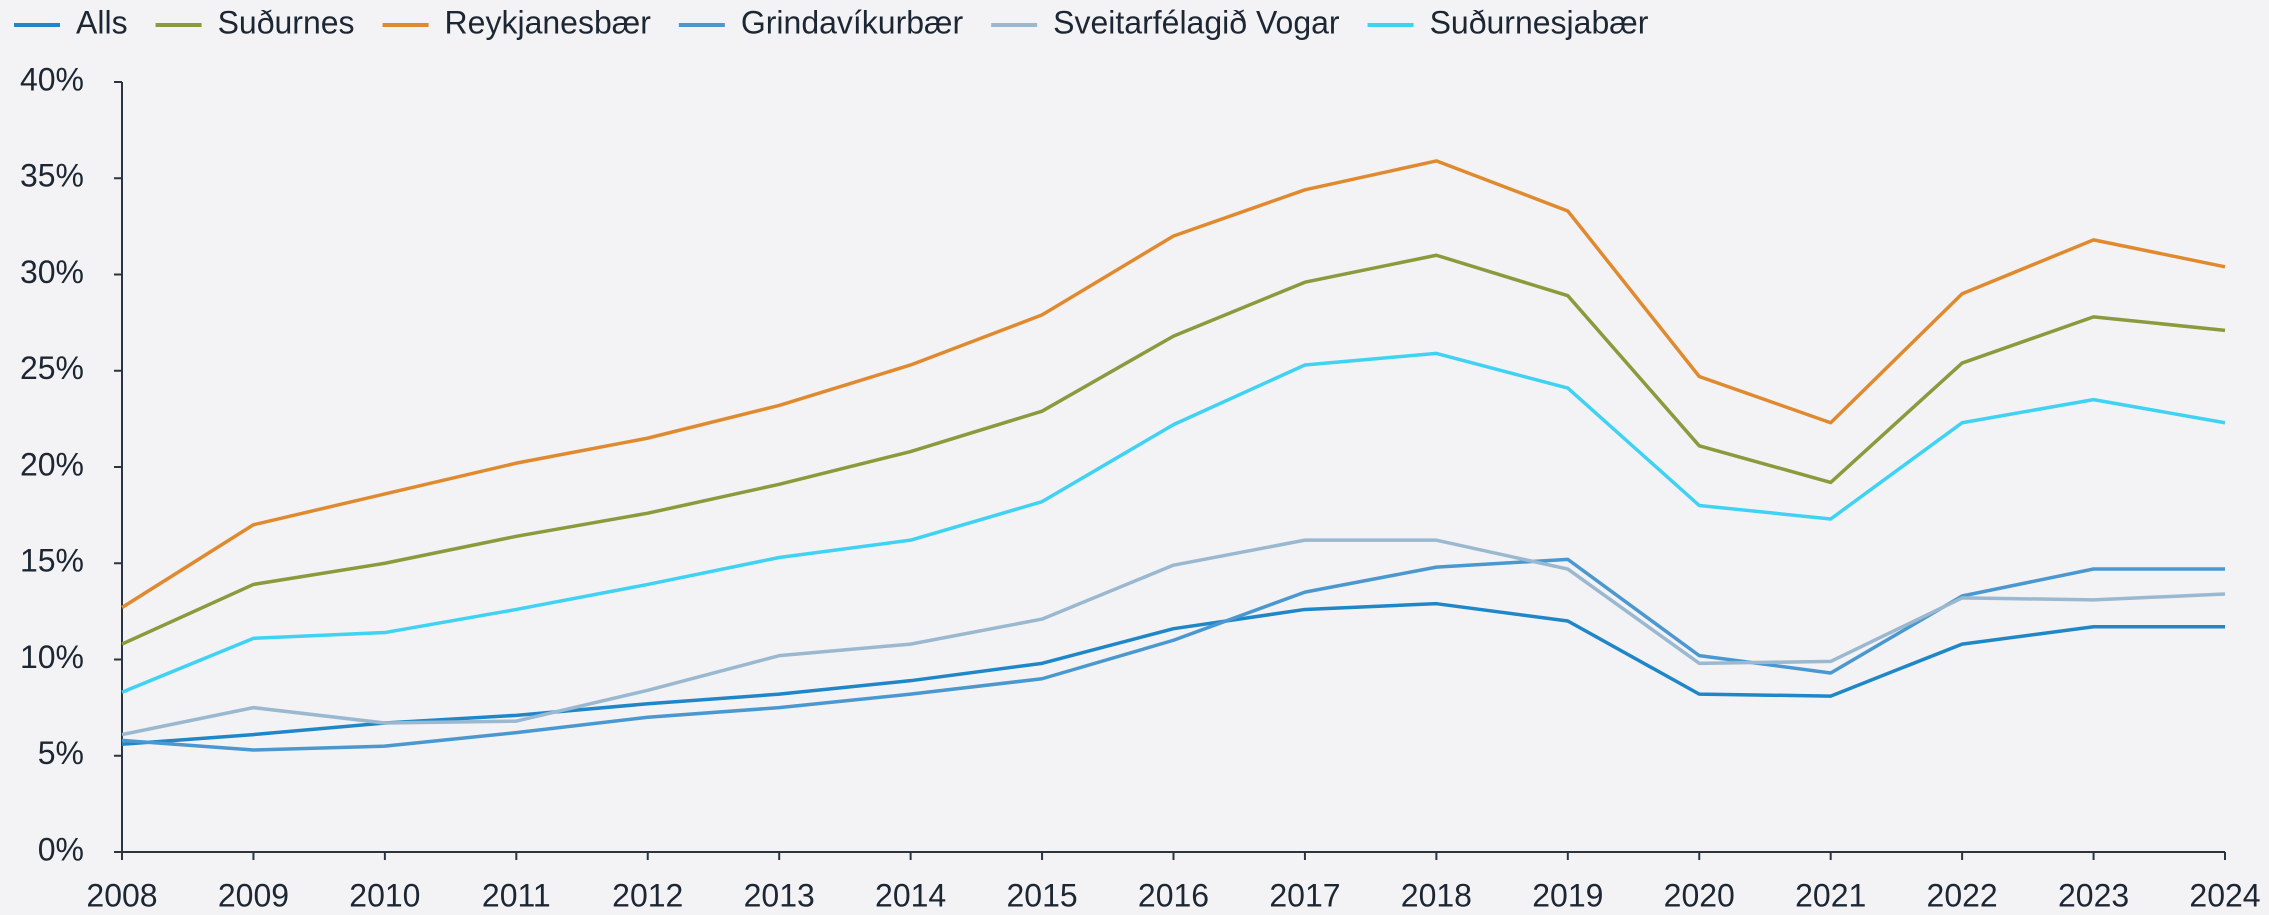 The height and width of the screenshot is (915, 2269). Describe the element at coordinates (52, 368) in the screenshot. I see `y-tick-label: 25%` at that location.